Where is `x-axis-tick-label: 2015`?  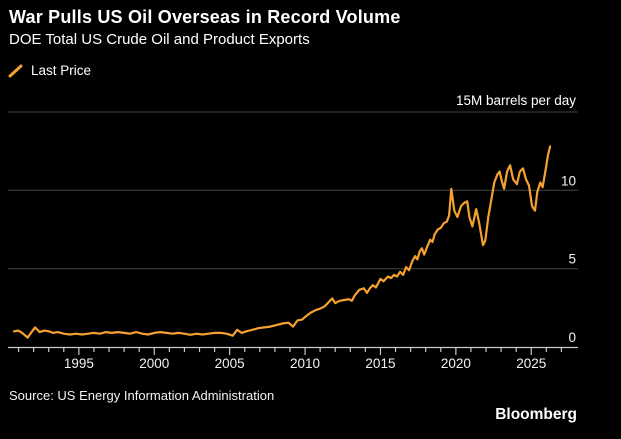
x-axis-tick-label: 2015 is located at coordinates (380, 363).